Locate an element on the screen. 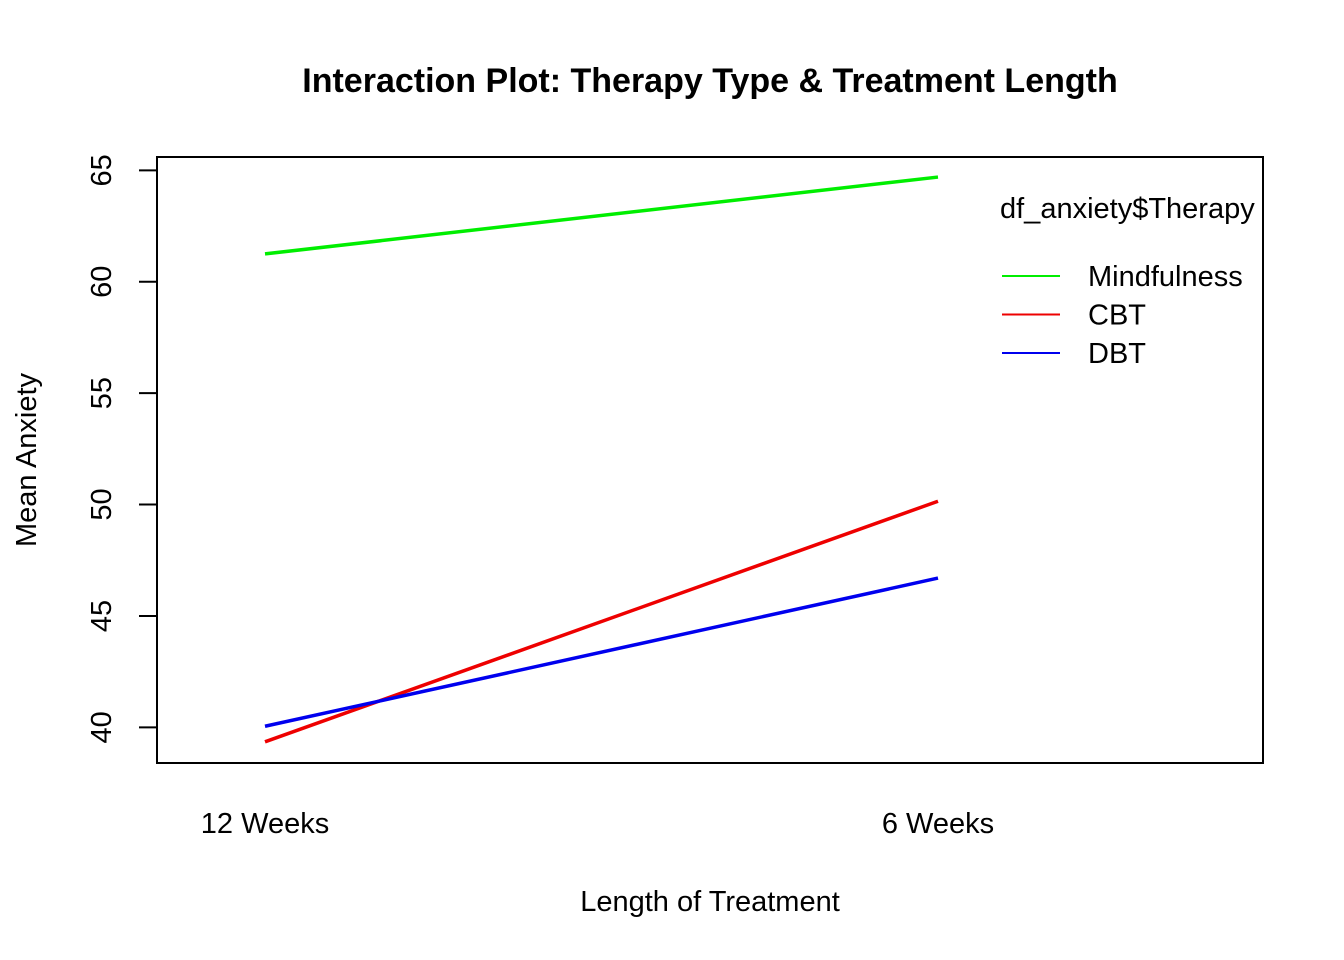  y-tick-label: 40 is located at coordinates (102, 727).